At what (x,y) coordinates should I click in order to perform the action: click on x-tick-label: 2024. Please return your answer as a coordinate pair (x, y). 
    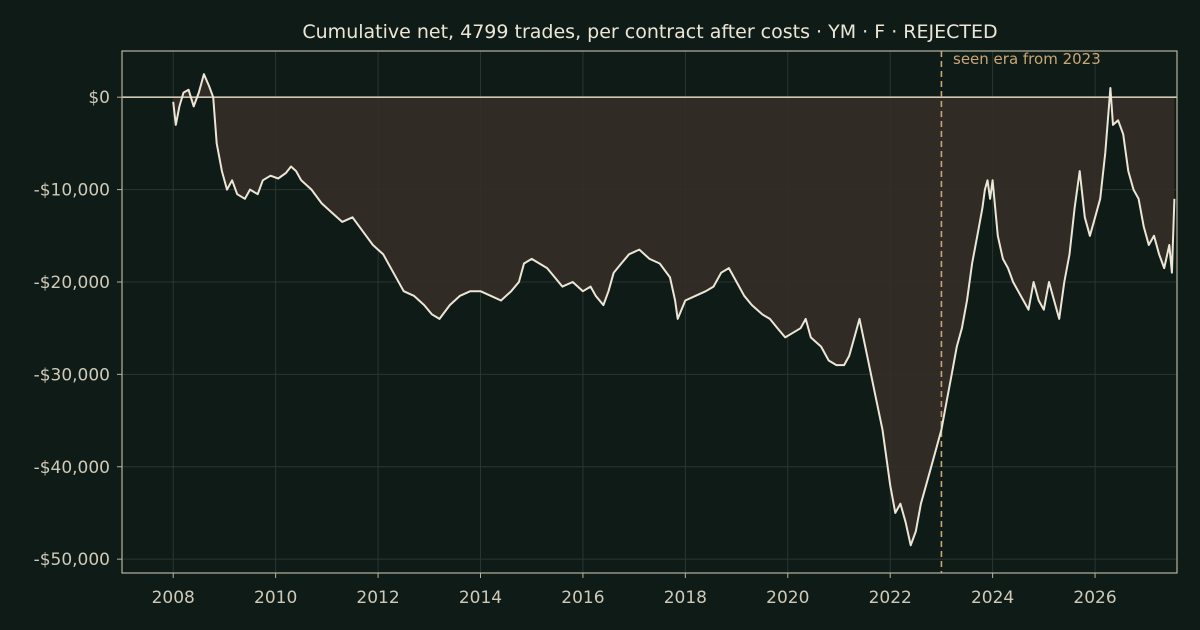
    Looking at the image, I should click on (992, 598).